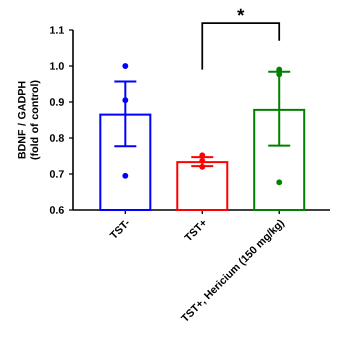  Describe the element at coordinates (57, 102) in the screenshot. I see `y-tick-label: 0.9` at that location.